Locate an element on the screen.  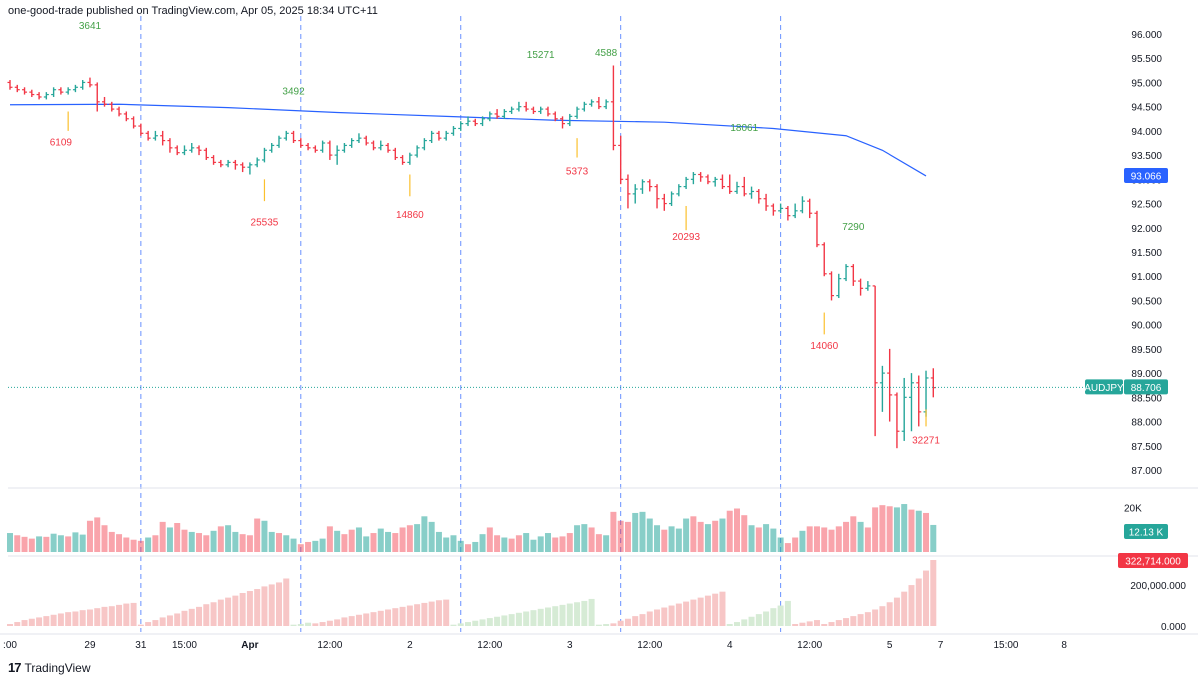
price-tick-label: 91.000 is located at coordinates (1146, 277).